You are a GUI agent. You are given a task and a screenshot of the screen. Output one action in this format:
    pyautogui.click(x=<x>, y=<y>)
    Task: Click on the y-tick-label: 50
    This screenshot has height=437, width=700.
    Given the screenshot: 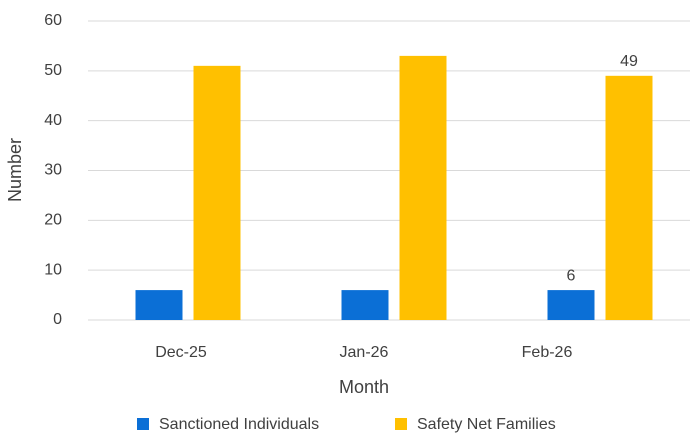 What is the action you would take?
    pyautogui.click(x=53, y=70)
    